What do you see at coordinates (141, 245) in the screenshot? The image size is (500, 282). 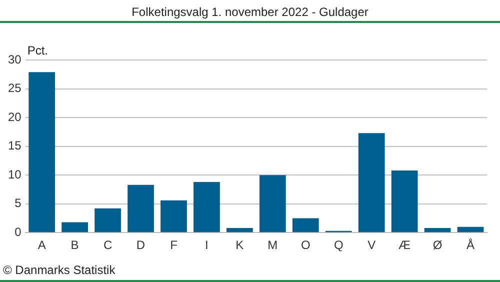 I see `x-tick-label: D` at bounding box center [141, 245].